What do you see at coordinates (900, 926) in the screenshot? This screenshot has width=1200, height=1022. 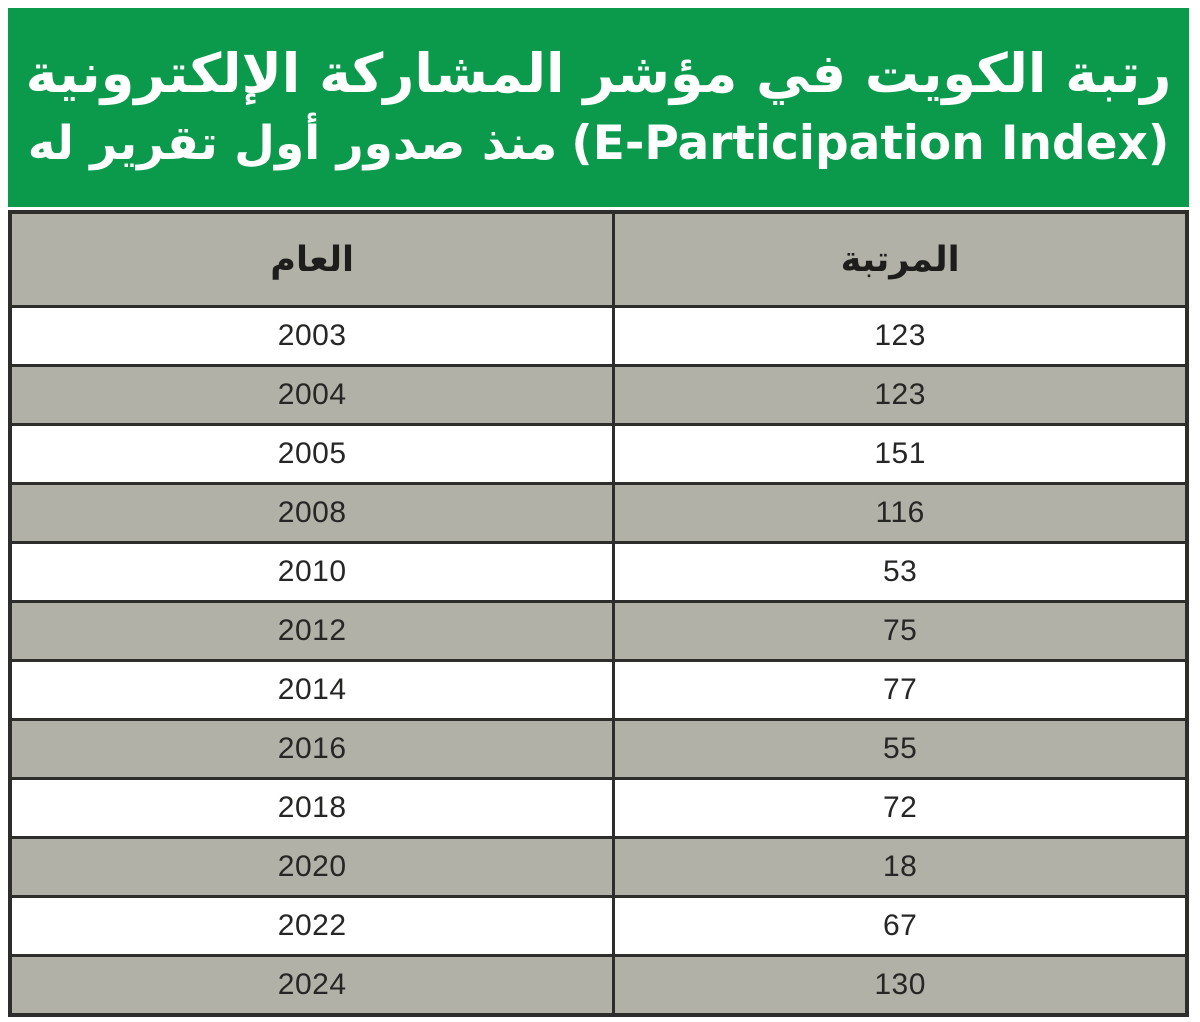 I see `rank-cell: 67` at bounding box center [900, 926].